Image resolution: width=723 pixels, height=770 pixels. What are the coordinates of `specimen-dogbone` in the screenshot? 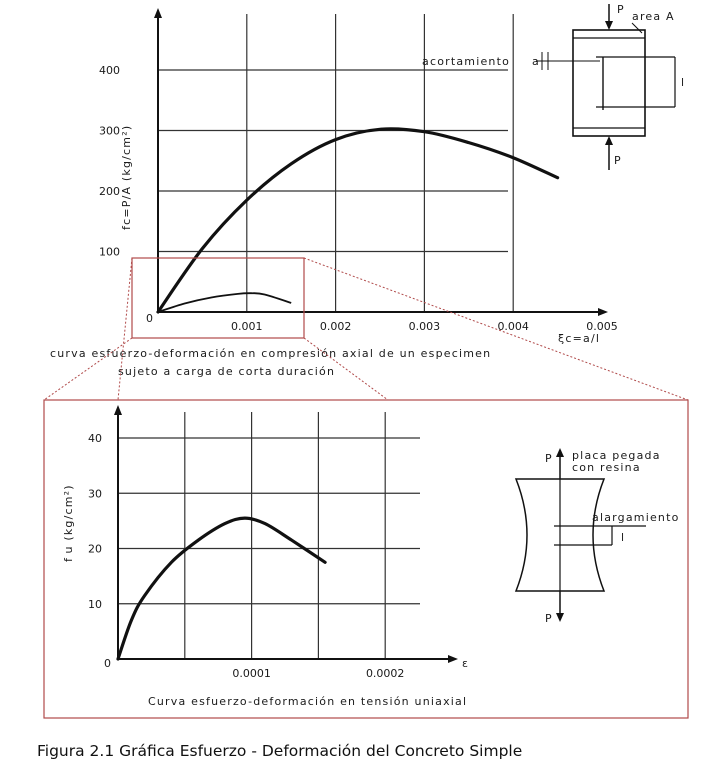 It's located at (560, 535).